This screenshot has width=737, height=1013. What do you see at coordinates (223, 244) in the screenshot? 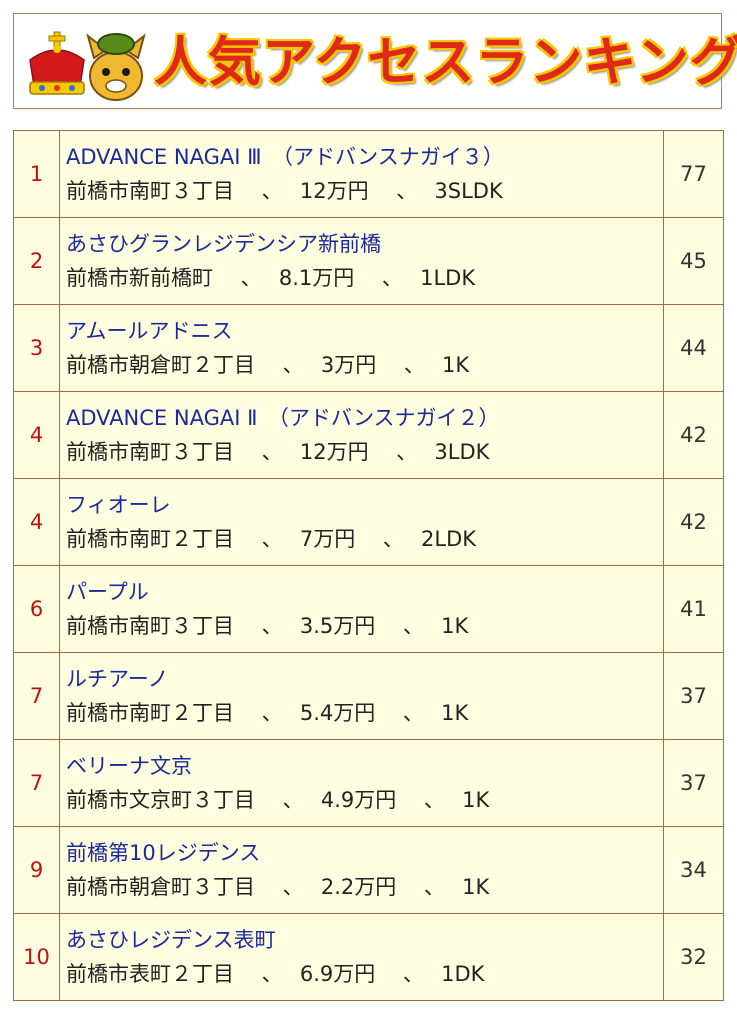
I see `property-name-link: あさひグランレジデンシア新前橋` at bounding box center [223, 244].